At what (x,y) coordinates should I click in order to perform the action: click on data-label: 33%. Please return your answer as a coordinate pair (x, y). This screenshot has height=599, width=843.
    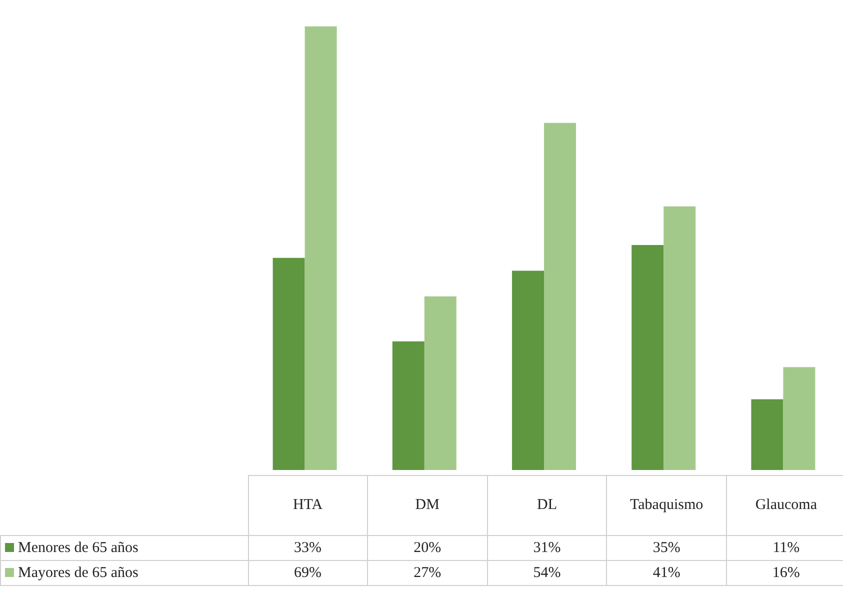
    Looking at the image, I should click on (308, 548).